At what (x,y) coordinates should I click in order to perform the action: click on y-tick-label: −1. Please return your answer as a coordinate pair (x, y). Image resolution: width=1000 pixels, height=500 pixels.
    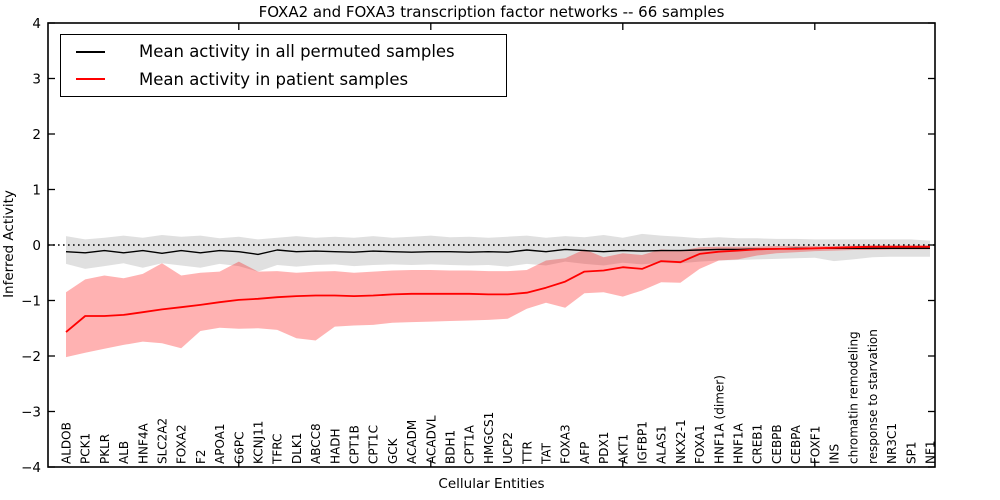
    Looking at the image, I should click on (31, 302).